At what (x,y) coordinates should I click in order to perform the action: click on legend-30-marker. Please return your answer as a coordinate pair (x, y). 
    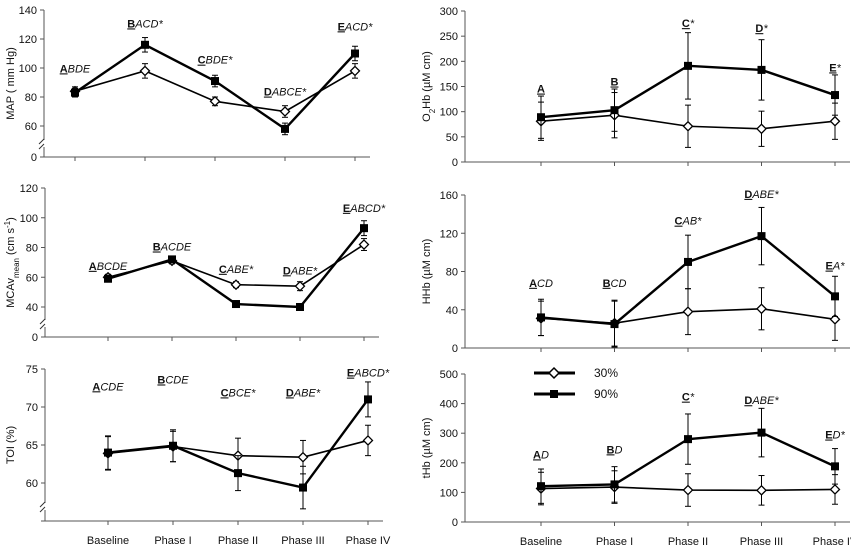
    Looking at the image, I should click on (554, 373).